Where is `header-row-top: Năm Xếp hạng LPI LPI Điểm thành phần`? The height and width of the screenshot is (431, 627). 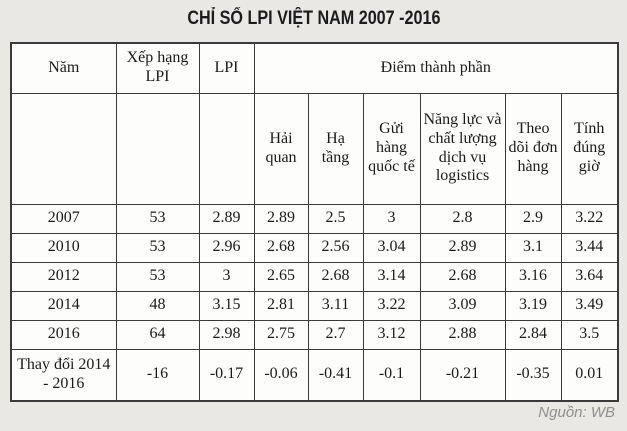 header-row-top: Năm Xếp hạng LPI LPI Điểm thành phần is located at coordinates (314, 68).